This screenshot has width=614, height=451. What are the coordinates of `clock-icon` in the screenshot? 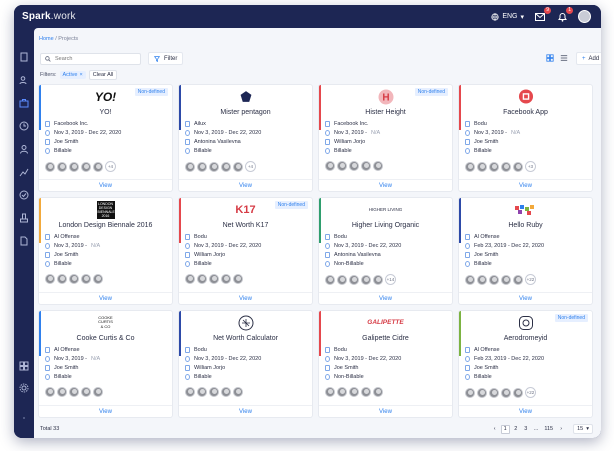 It's located at (24, 126).